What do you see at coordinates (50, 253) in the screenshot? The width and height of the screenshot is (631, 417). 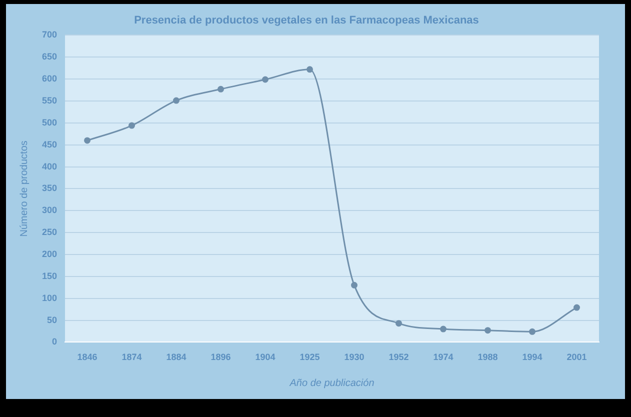 I see `y-tick-label: 200` at bounding box center [50, 253].